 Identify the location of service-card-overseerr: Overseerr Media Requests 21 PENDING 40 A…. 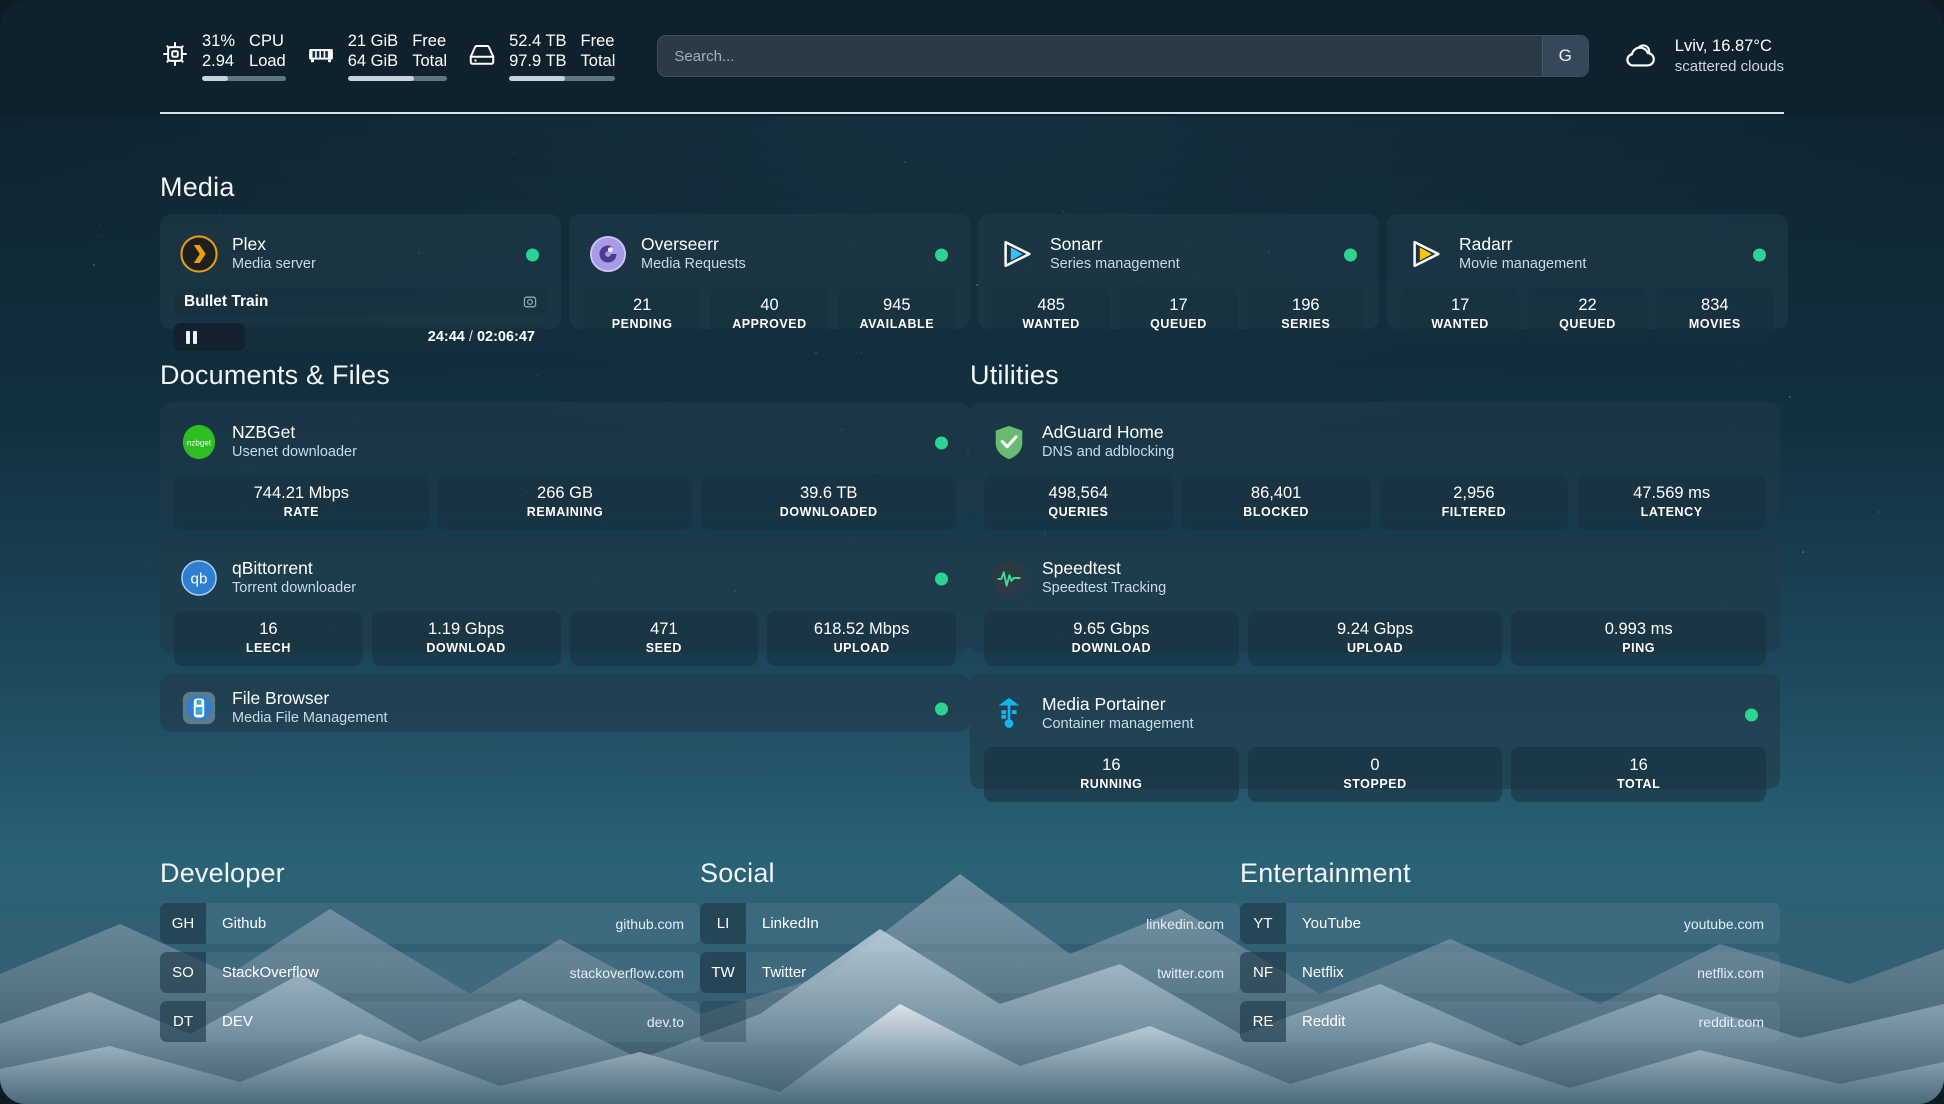
(769, 278).